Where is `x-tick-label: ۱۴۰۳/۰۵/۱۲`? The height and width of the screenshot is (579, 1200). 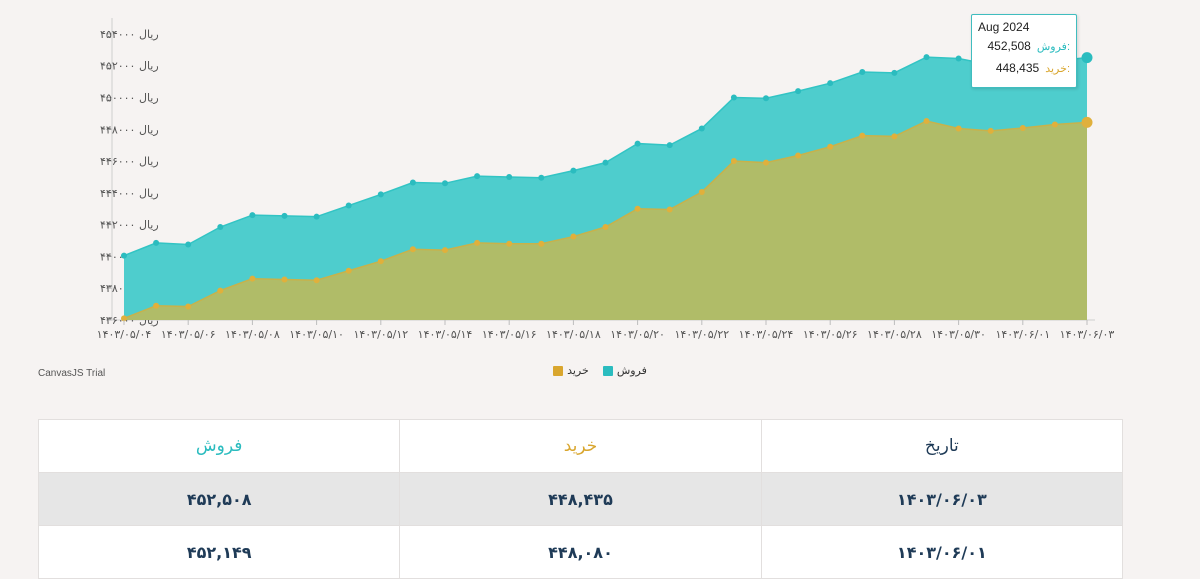 x-tick-label: ۱۴۰۳/۰۵/۱۲ is located at coordinates (380, 334).